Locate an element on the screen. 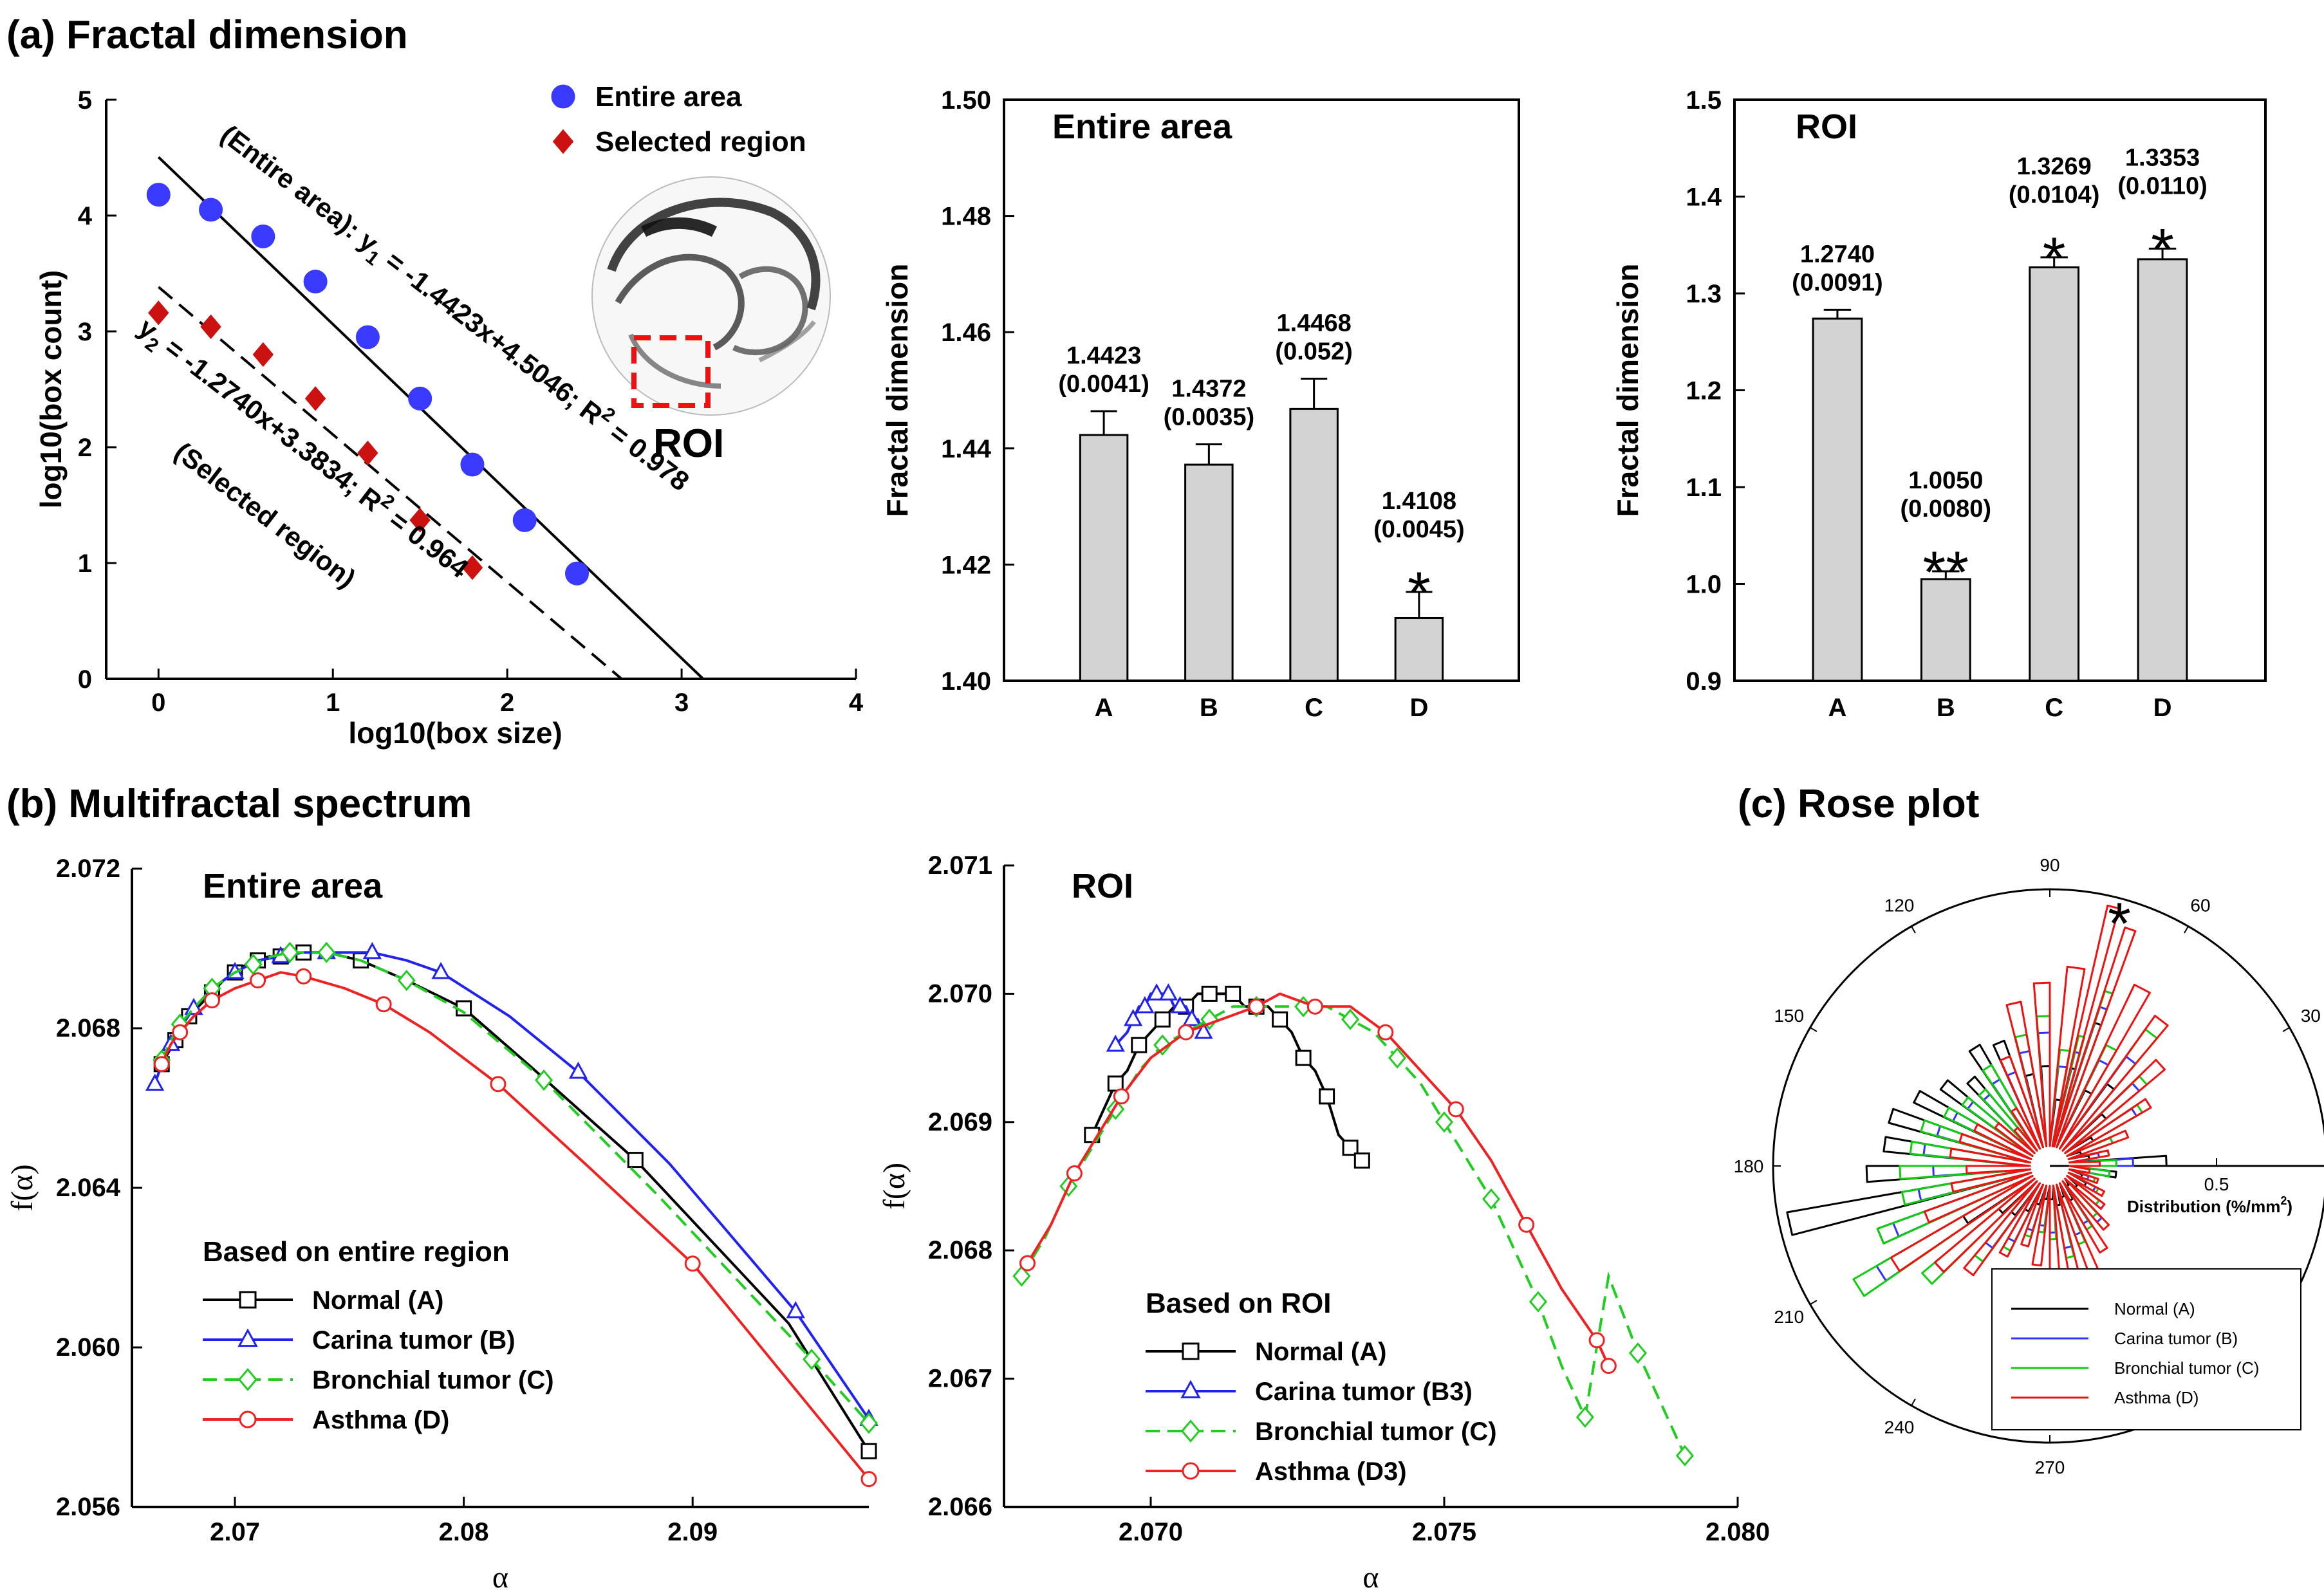 Image resolution: width=2324 pixels, height=1590 pixels. b2-legend-label: Carina tumor (B3) is located at coordinates (1364, 1392).